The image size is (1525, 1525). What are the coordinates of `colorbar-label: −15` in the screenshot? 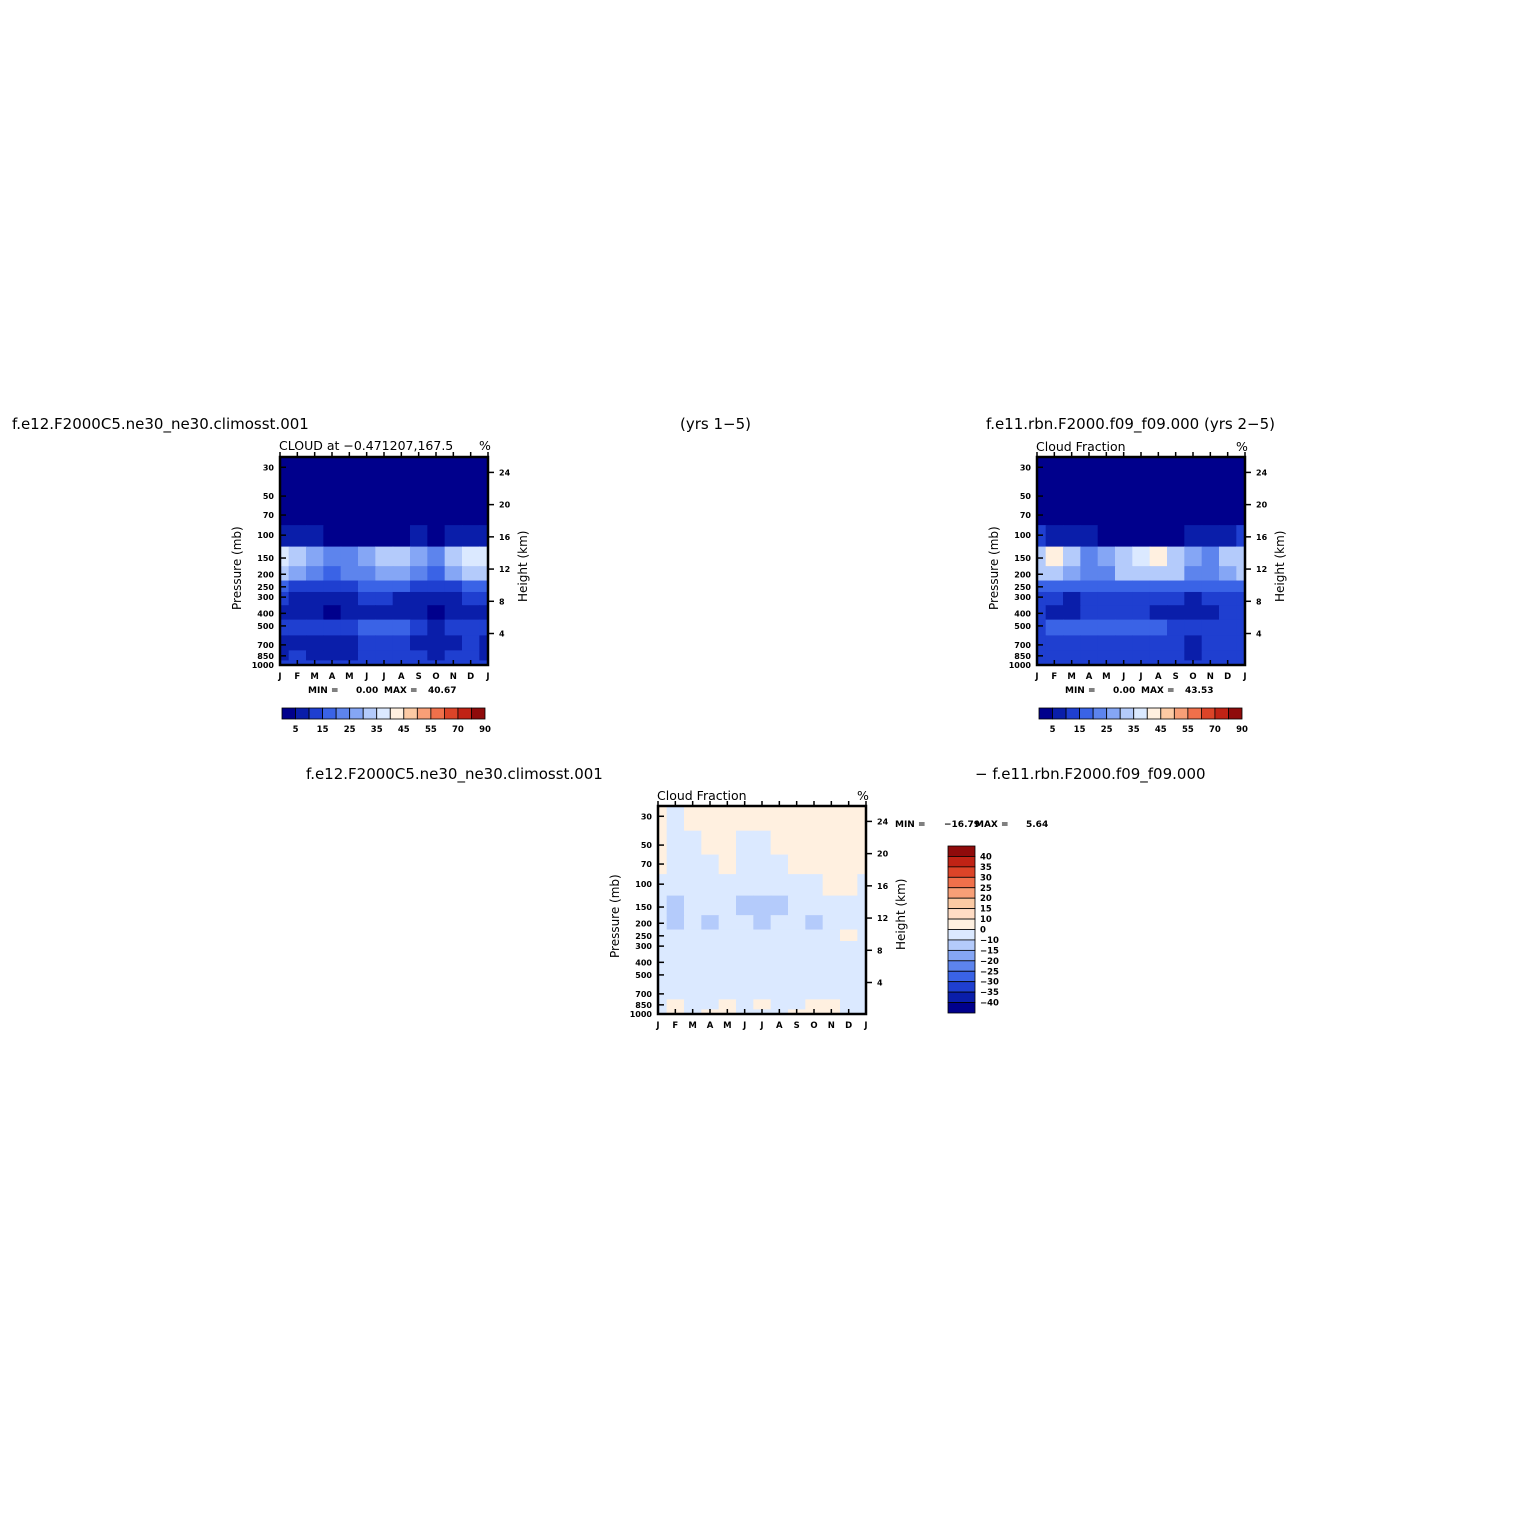 It's located at (989, 951).